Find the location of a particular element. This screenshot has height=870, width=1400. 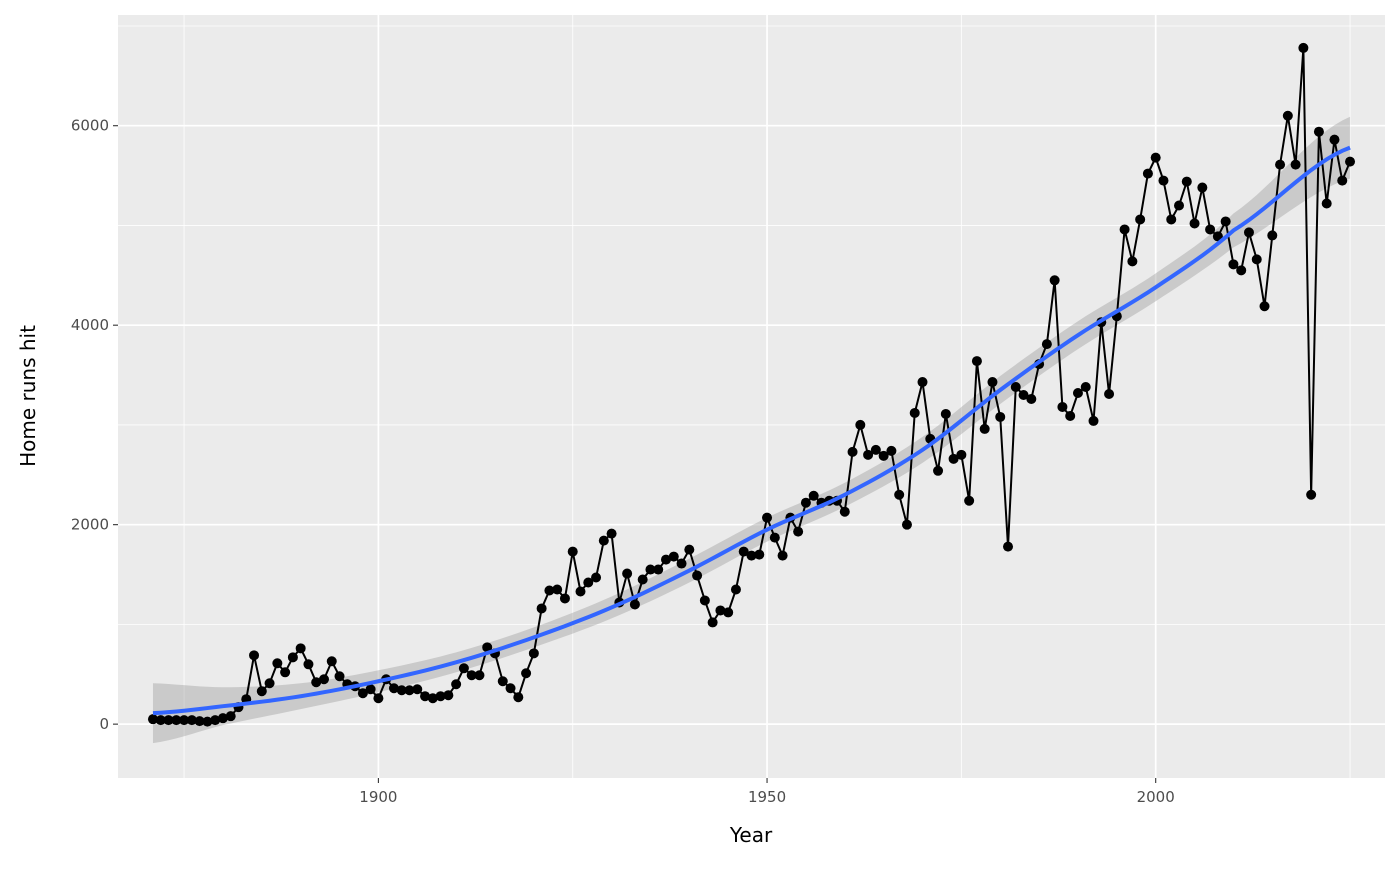

y-axis-title: Home runs hit is located at coordinates (28, 396).